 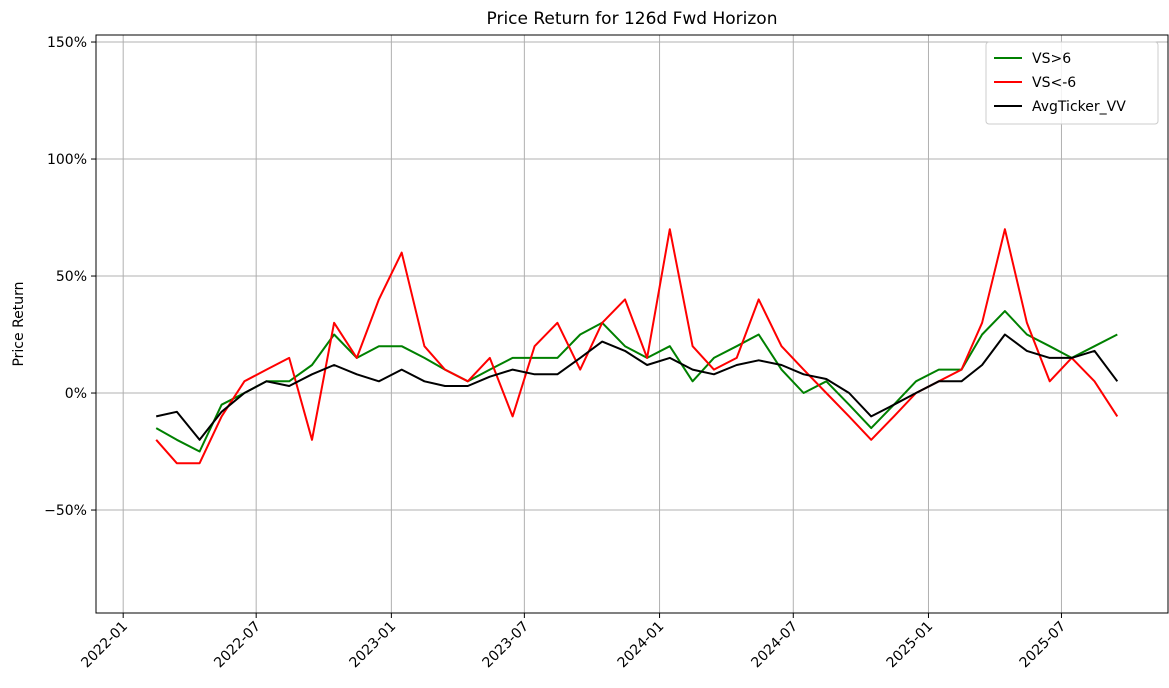 I want to click on series-line, so click(x=637, y=387).